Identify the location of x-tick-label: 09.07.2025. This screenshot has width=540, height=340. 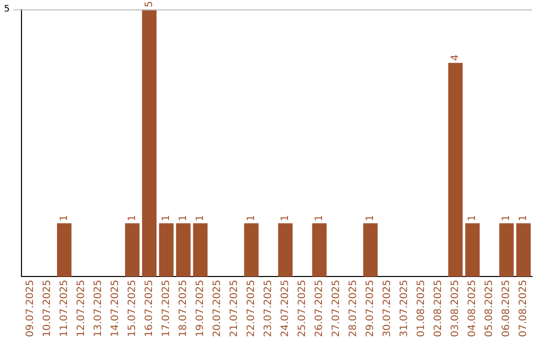
(30, 309).